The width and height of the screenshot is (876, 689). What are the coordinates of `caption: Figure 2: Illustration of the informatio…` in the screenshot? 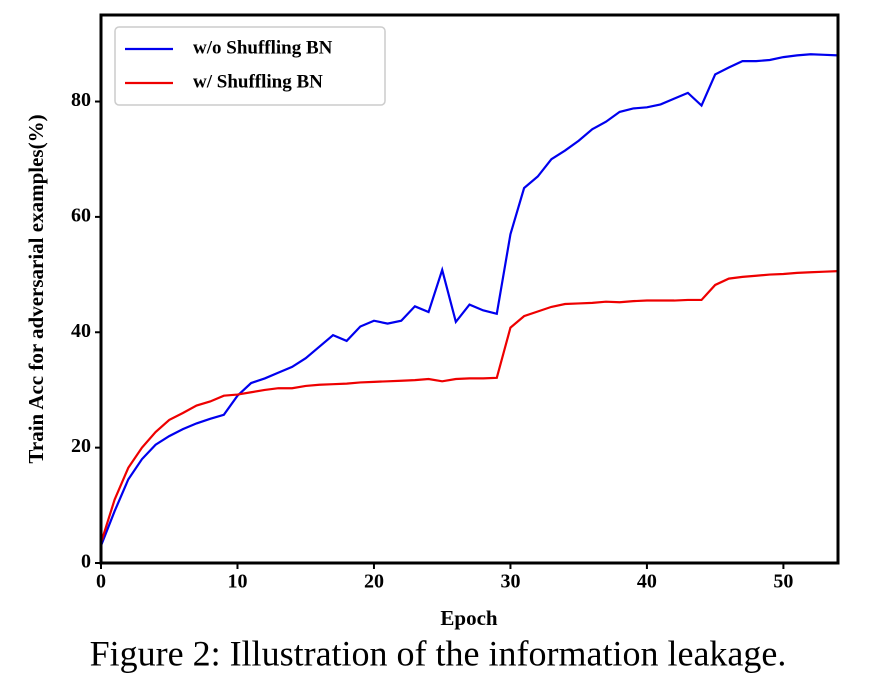 It's located at (438, 653).